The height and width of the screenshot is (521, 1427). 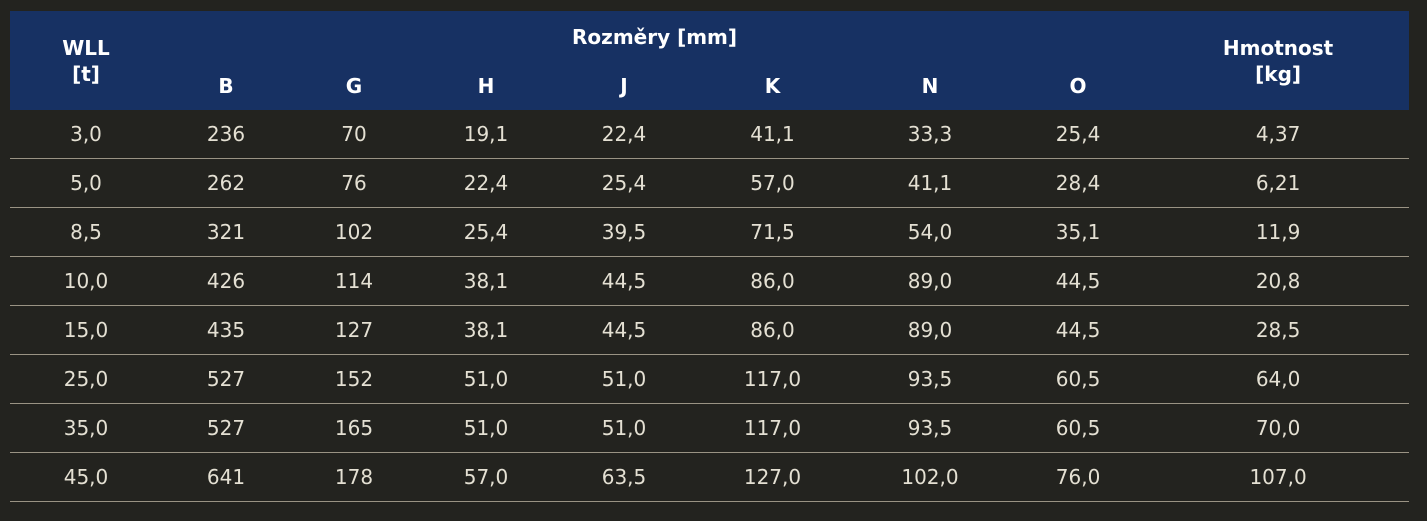 I want to click on cell-o: 76,0, so click(x=1078, y=477).